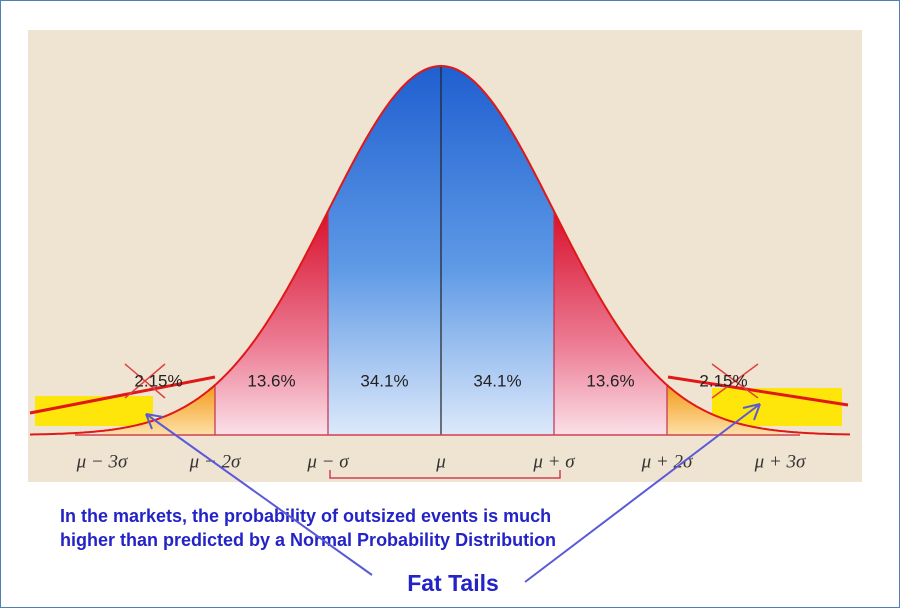 This screenshot has width=900, height=608. Describe the element at coordinates (327, 461) in the screenshot. I see `axis-label: μ − σ` at that location.